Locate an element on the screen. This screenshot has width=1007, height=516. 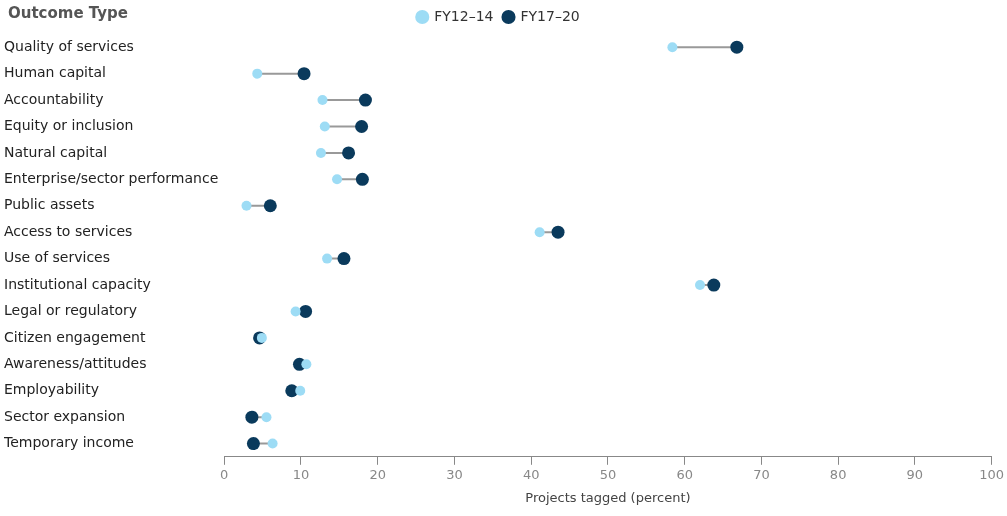
x-tick-label: 60 is located at coordinates (684, 474).